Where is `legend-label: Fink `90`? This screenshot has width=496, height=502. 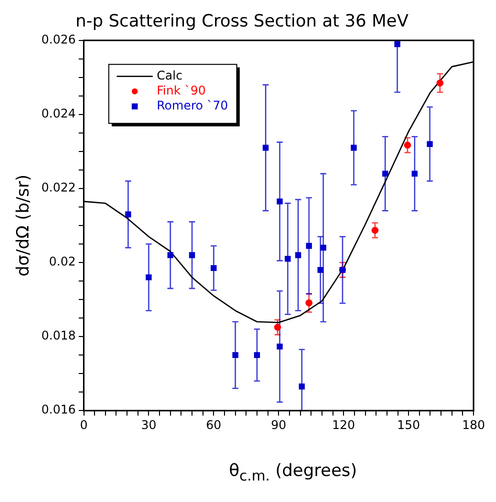 legend-label: Fink `90 is located at coordinates (181, 91).